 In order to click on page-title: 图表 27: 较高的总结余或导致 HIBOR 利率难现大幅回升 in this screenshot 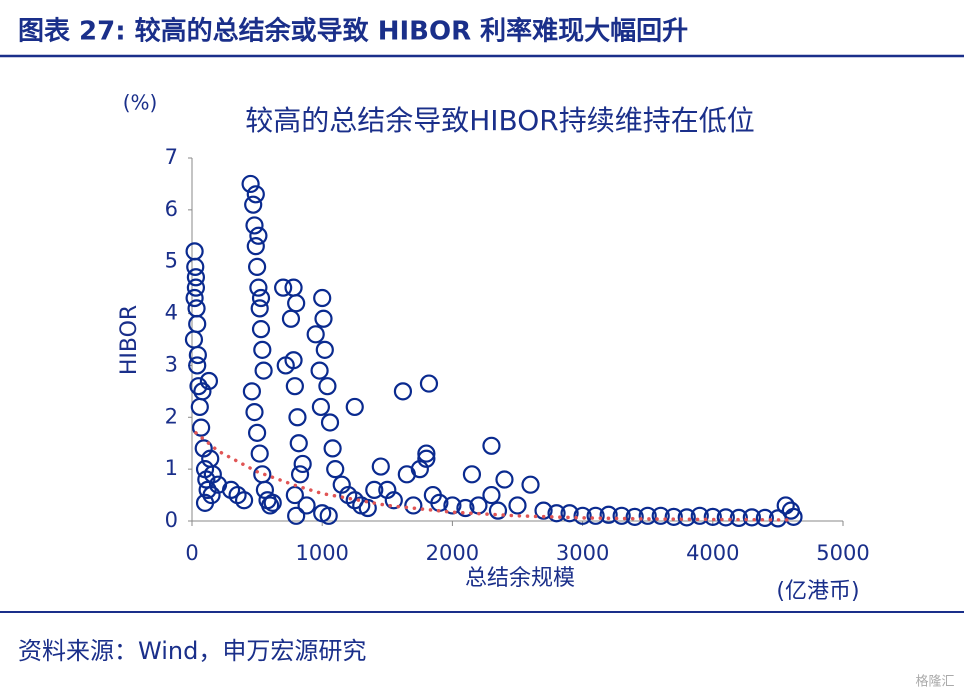, I will do `click(353, 31)`.